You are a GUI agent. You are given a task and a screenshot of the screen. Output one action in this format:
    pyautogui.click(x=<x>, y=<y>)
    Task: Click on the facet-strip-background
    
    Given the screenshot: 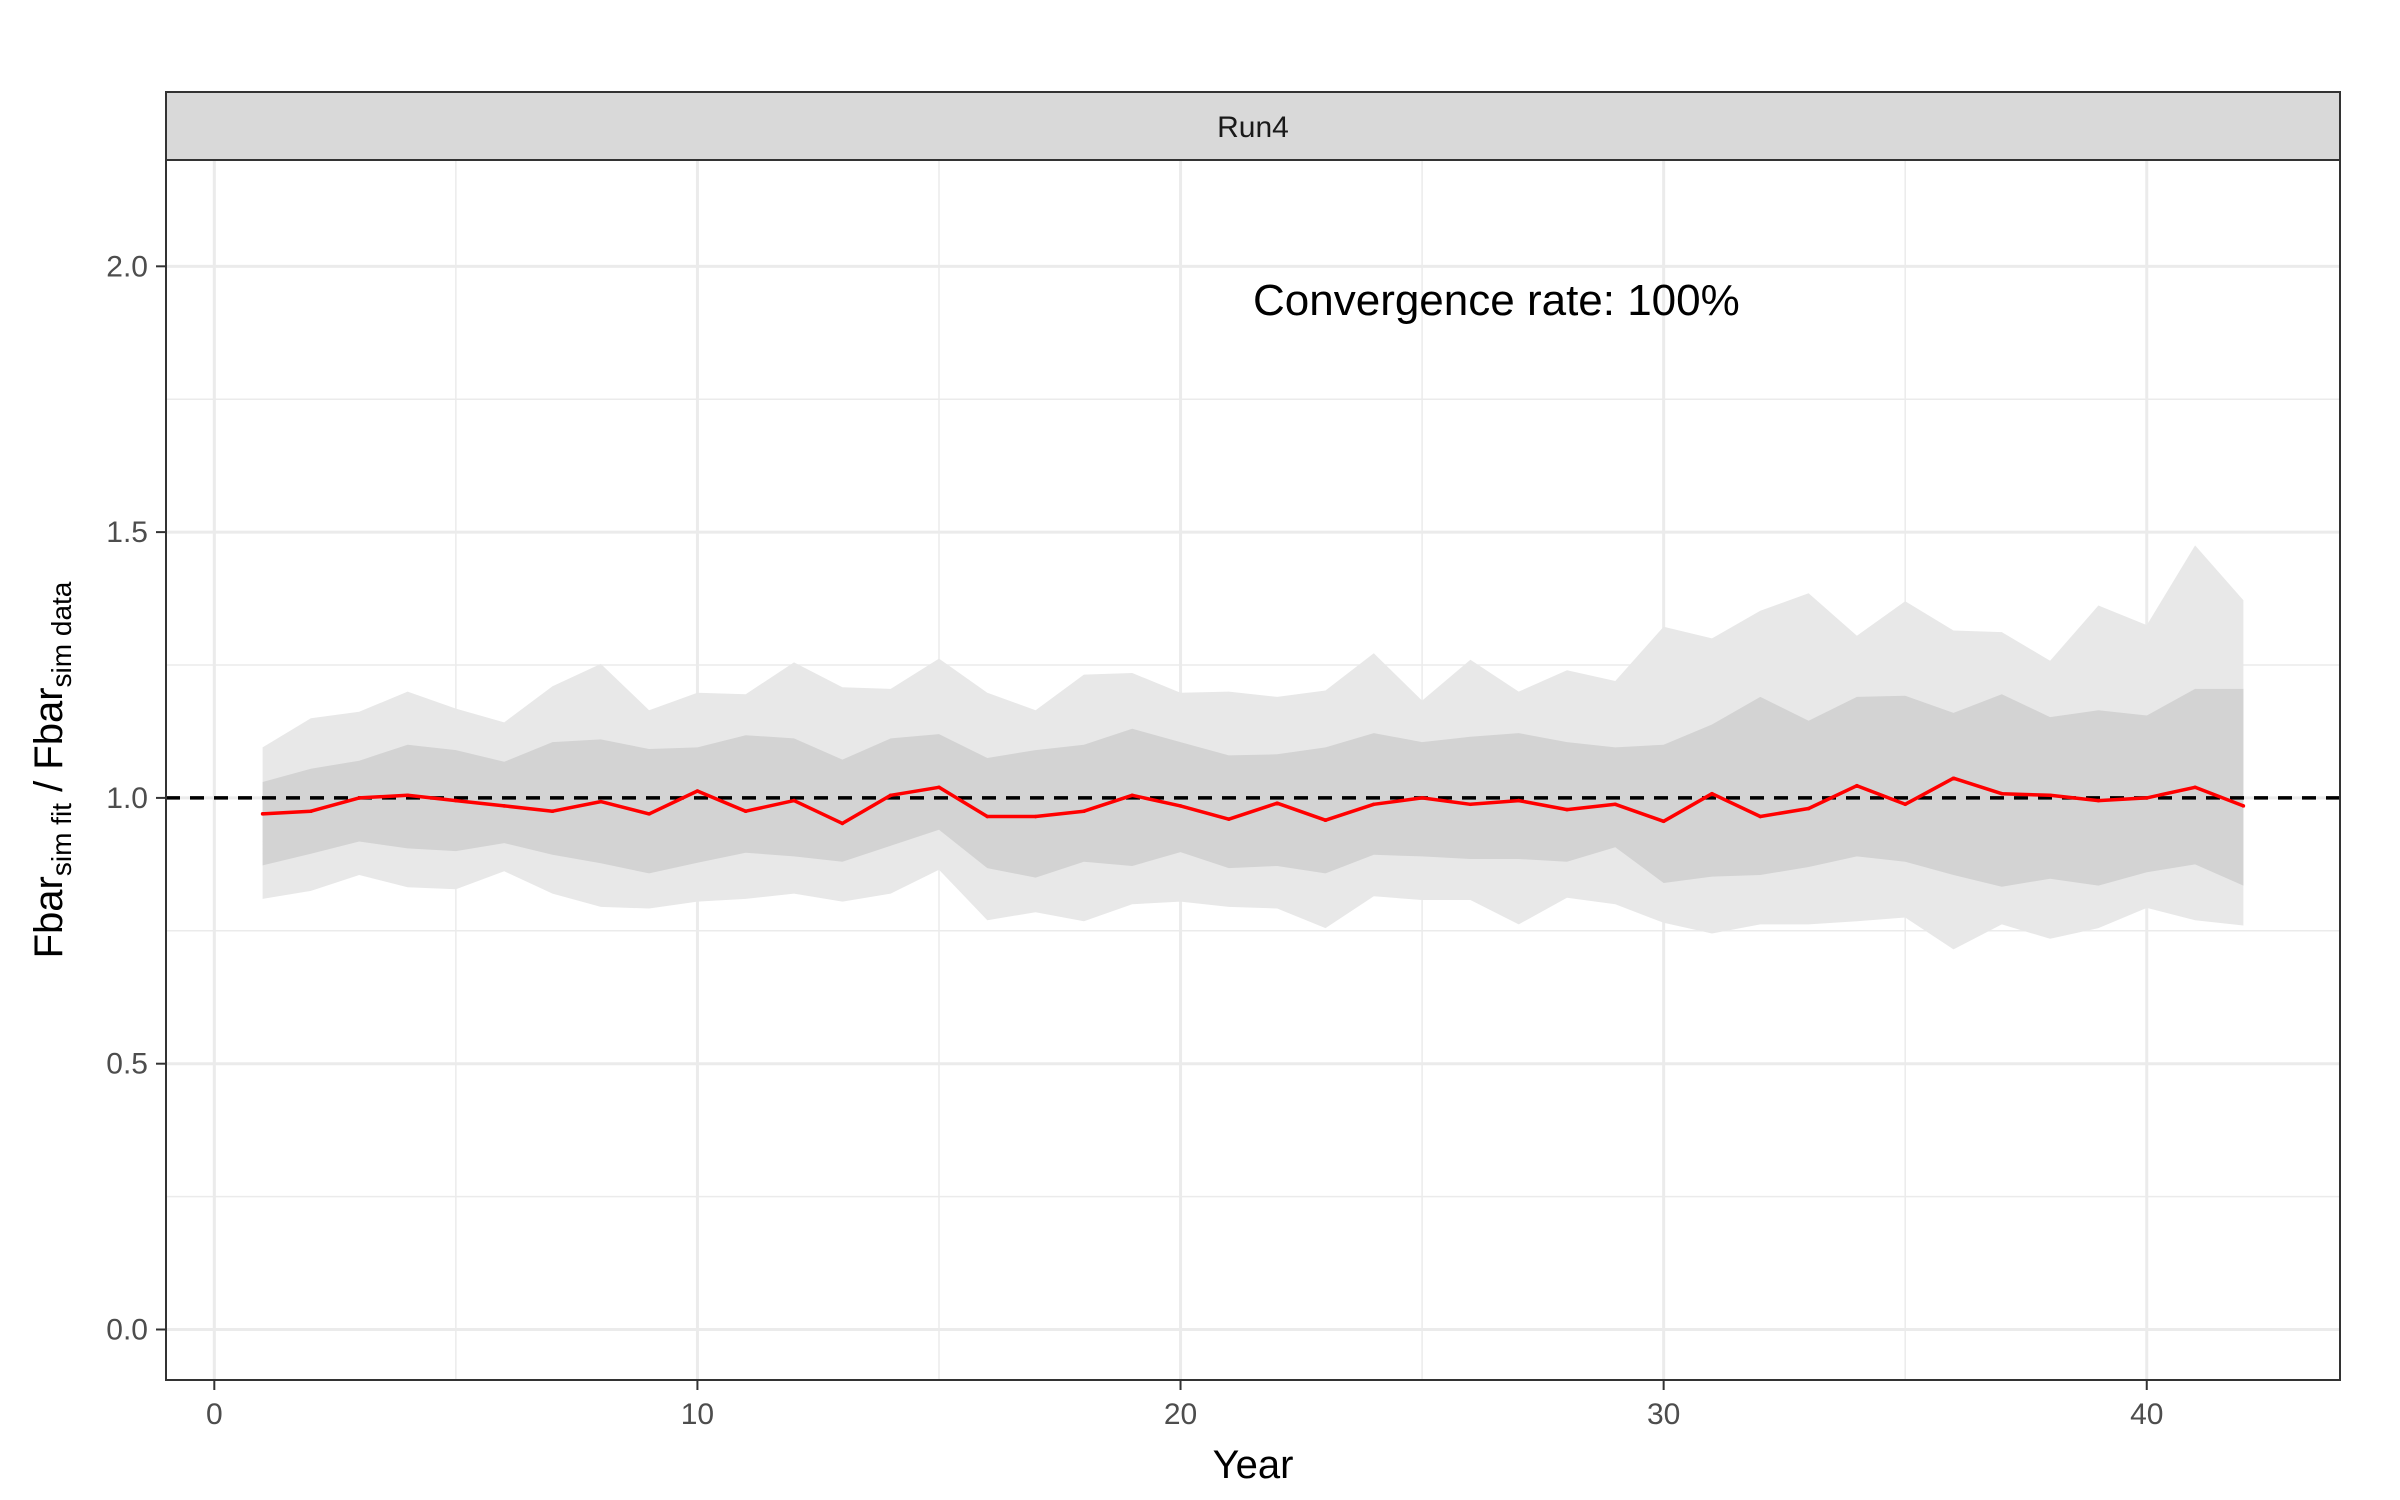 What is the action you would take?
    pyautogui.click(x=1253, y=126)
    